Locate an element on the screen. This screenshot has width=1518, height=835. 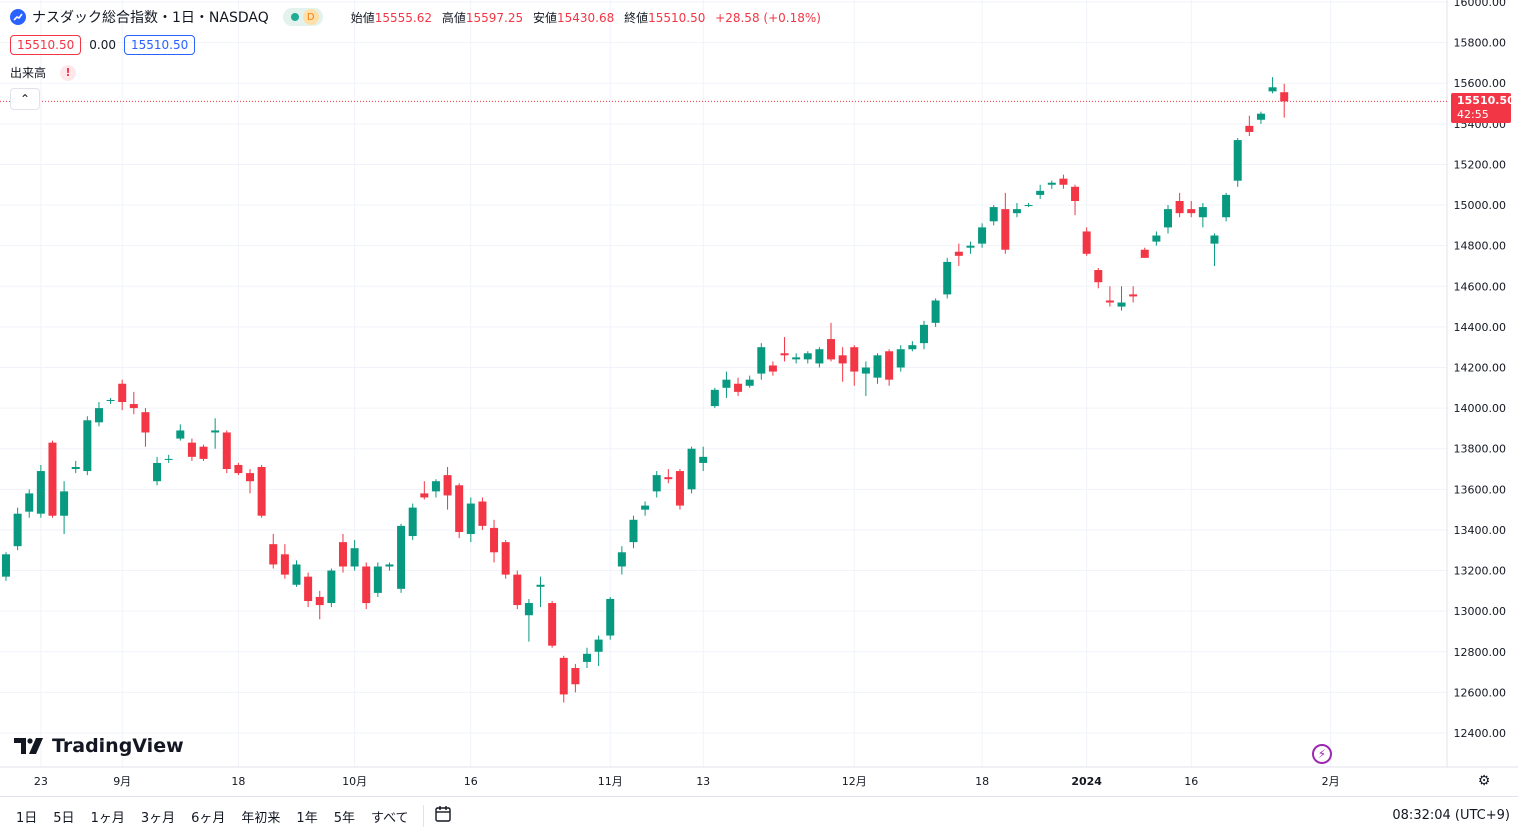
go-to-date-icon is located at coordinates (443, 816).